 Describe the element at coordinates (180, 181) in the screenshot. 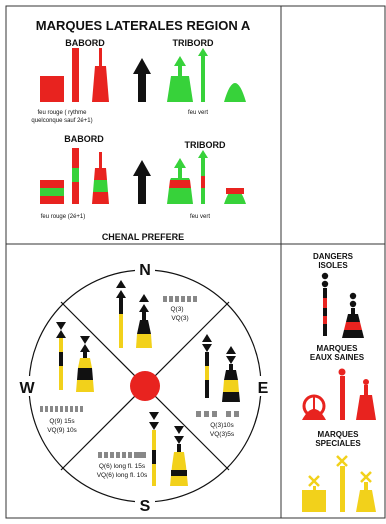

I see `preferred-starboard-cone-buoy` at that location.